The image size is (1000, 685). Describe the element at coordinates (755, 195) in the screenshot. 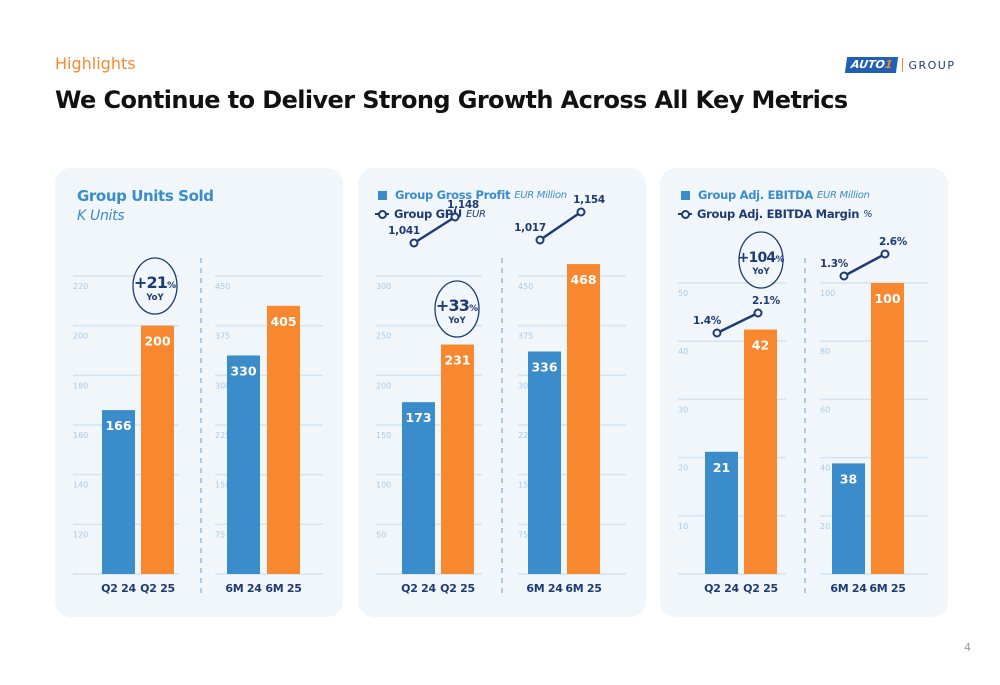

I see `legend-label: Group Adj. EBITDA` at that location.